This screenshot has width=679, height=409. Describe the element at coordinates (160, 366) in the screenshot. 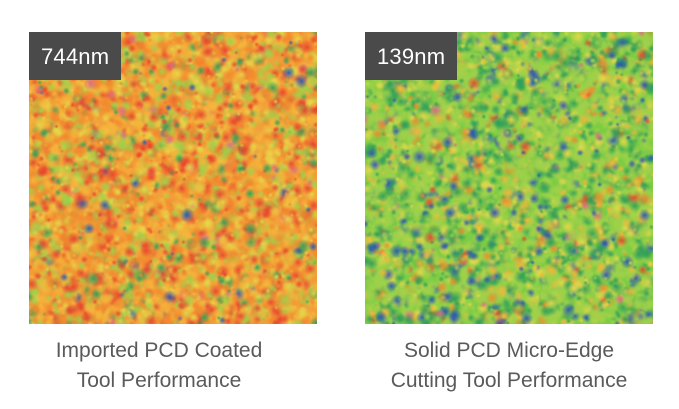

I see `panel-caption: Imported PCD Coated Tool Performance` at that location.